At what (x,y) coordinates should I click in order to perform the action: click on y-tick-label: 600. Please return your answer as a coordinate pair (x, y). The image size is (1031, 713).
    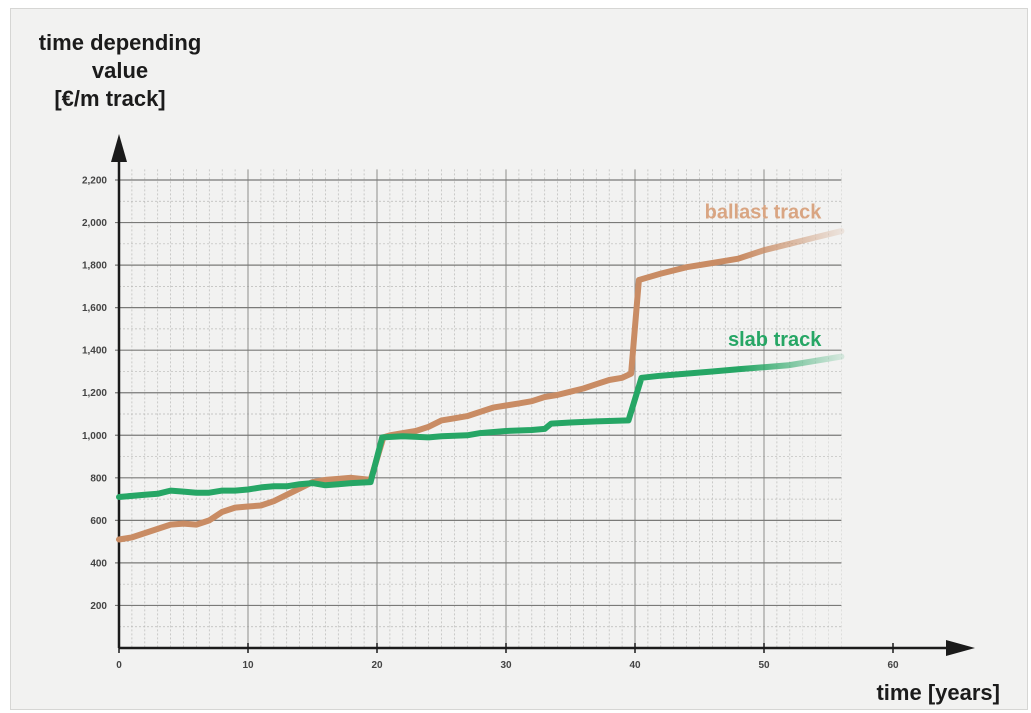
    Looking at the image, I should click on (98, 521).